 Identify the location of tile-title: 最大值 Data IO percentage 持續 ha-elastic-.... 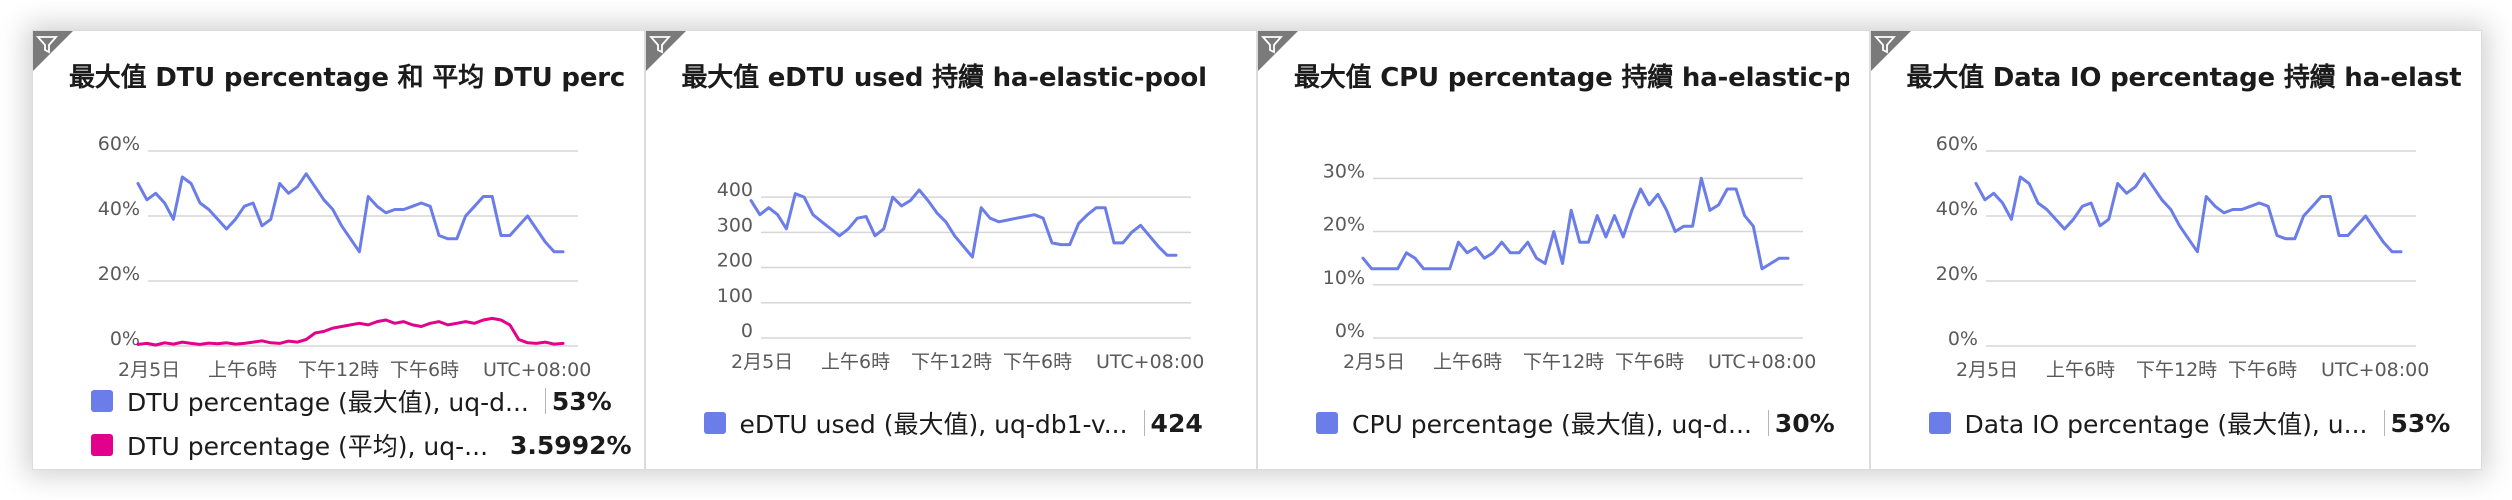
(2184, 78).